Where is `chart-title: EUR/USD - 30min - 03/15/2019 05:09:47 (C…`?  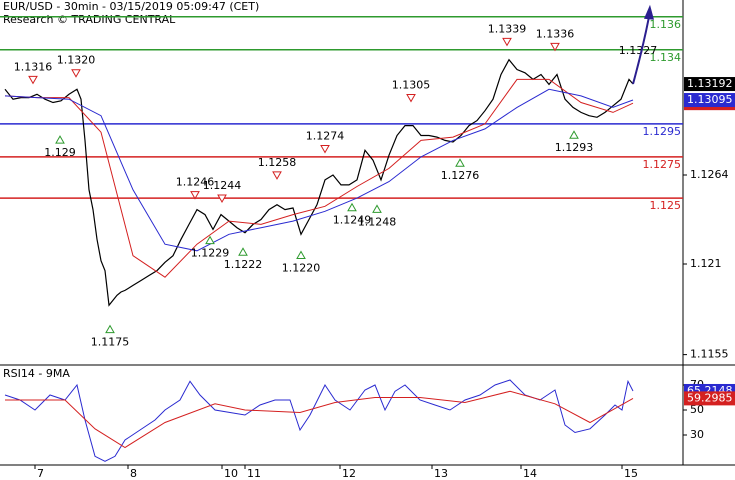 chart-title: EUR/USD - 30min - 03/15/2019 05:09:47 (C… is located at coordinates (131, 6).